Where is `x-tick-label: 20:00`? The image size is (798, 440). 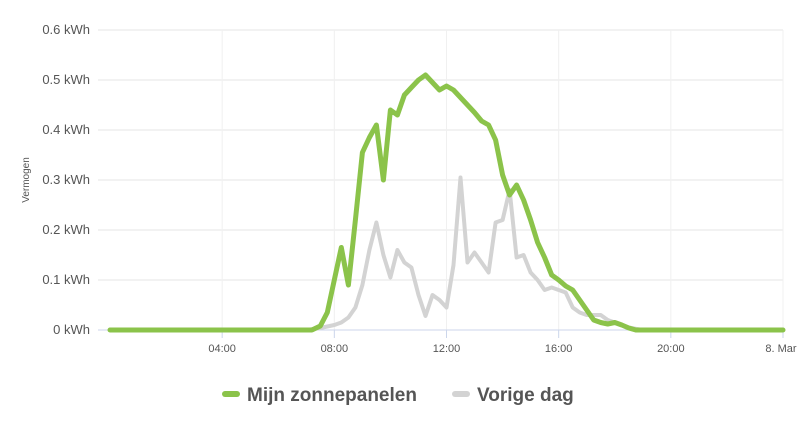
x-tick-label: 20:00 is located at coordinates (671, 349).